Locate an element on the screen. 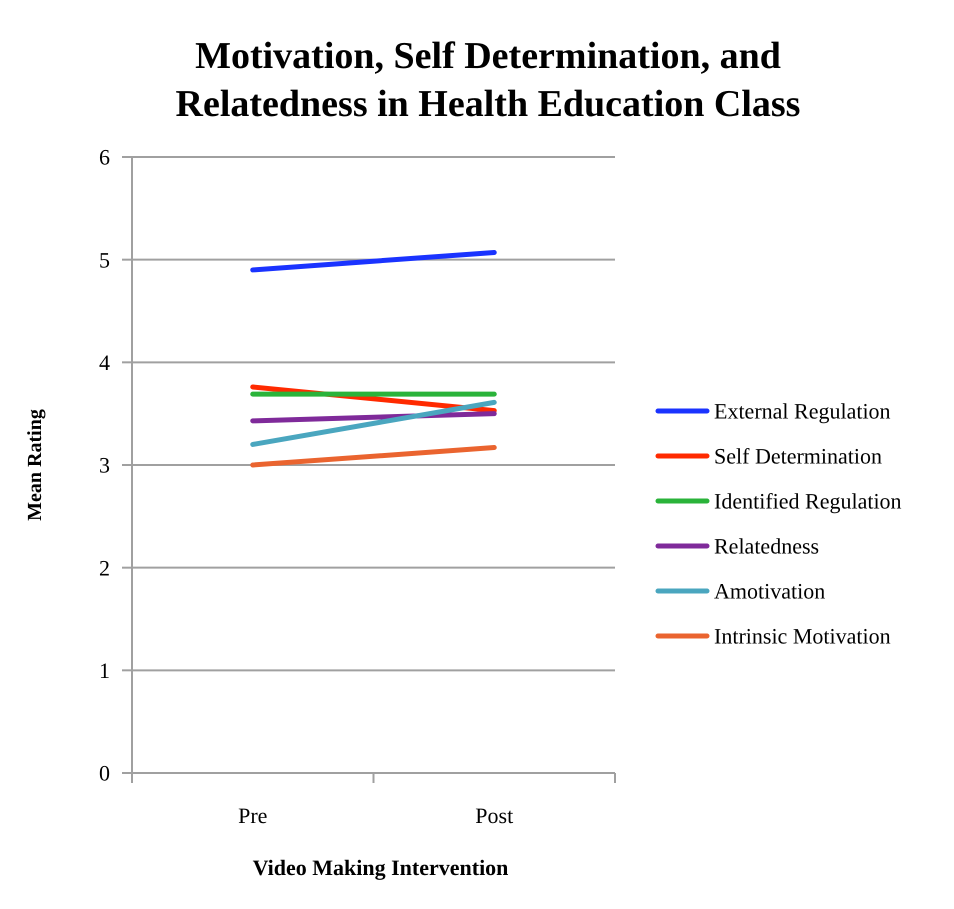 The width and height of the screenshot is (954, 909). y-tick-label: 0 is located at coordinates (104, 773).